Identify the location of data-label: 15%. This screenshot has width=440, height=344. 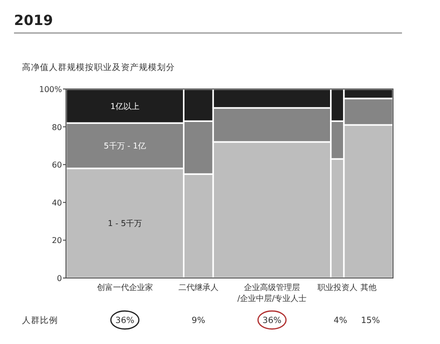
(370, 321).